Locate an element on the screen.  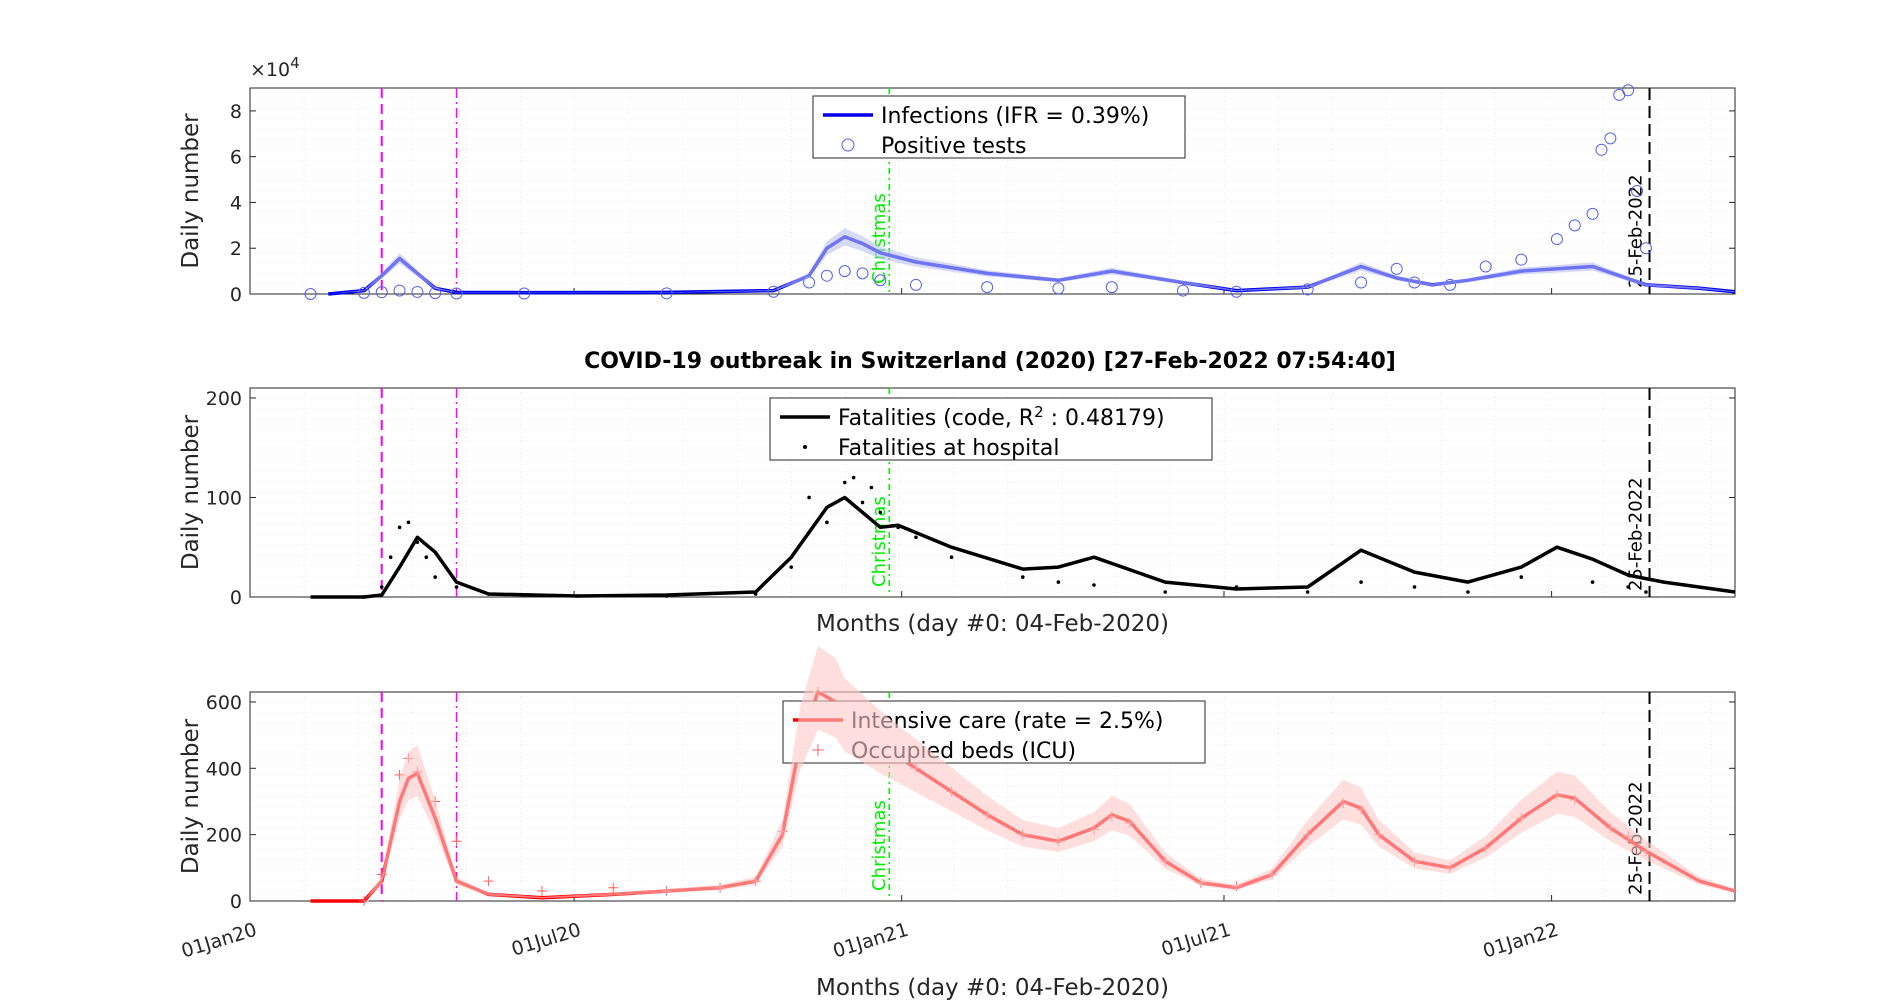
legend: Infections (IFR = 0.39%) Positive tests is located at coordinates (999, 127).